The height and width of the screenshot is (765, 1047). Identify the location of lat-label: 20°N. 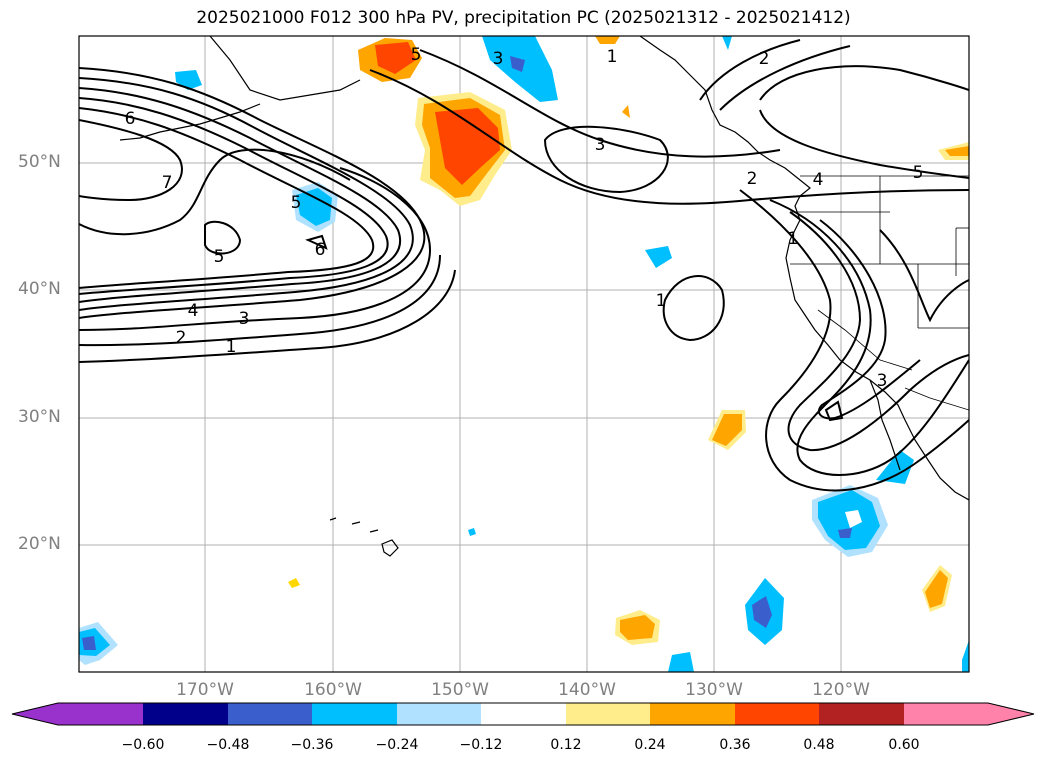
(39, 544).